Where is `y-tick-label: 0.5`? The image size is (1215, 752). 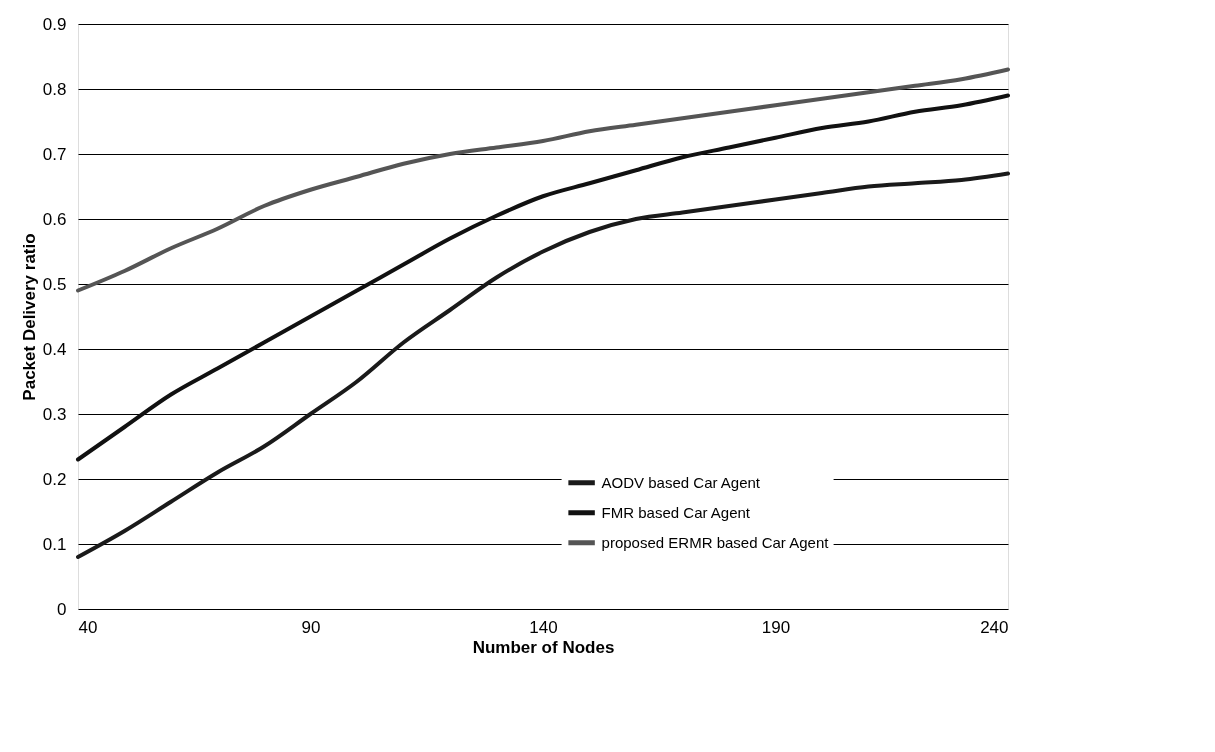 y-tick-label: 0.5 is located at coordinates (54, 284).